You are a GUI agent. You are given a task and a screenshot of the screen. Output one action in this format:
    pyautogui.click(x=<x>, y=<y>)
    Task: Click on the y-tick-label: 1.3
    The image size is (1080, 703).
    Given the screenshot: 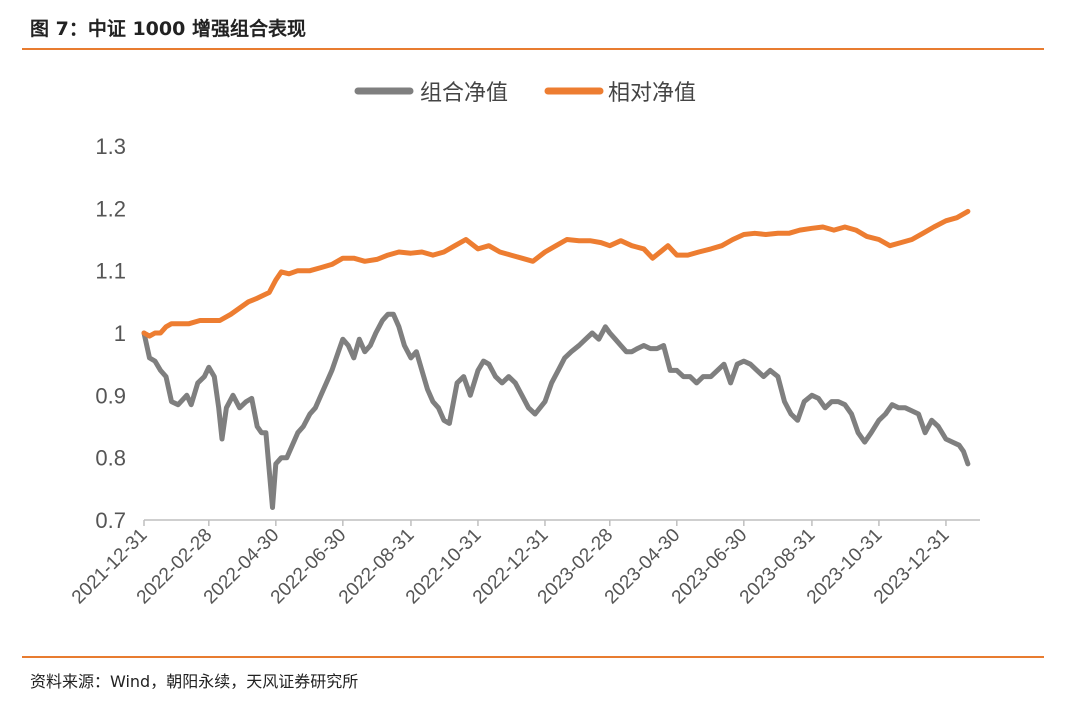 What is the action you would take?
    pyautogui.click(x=110, y=146)
    